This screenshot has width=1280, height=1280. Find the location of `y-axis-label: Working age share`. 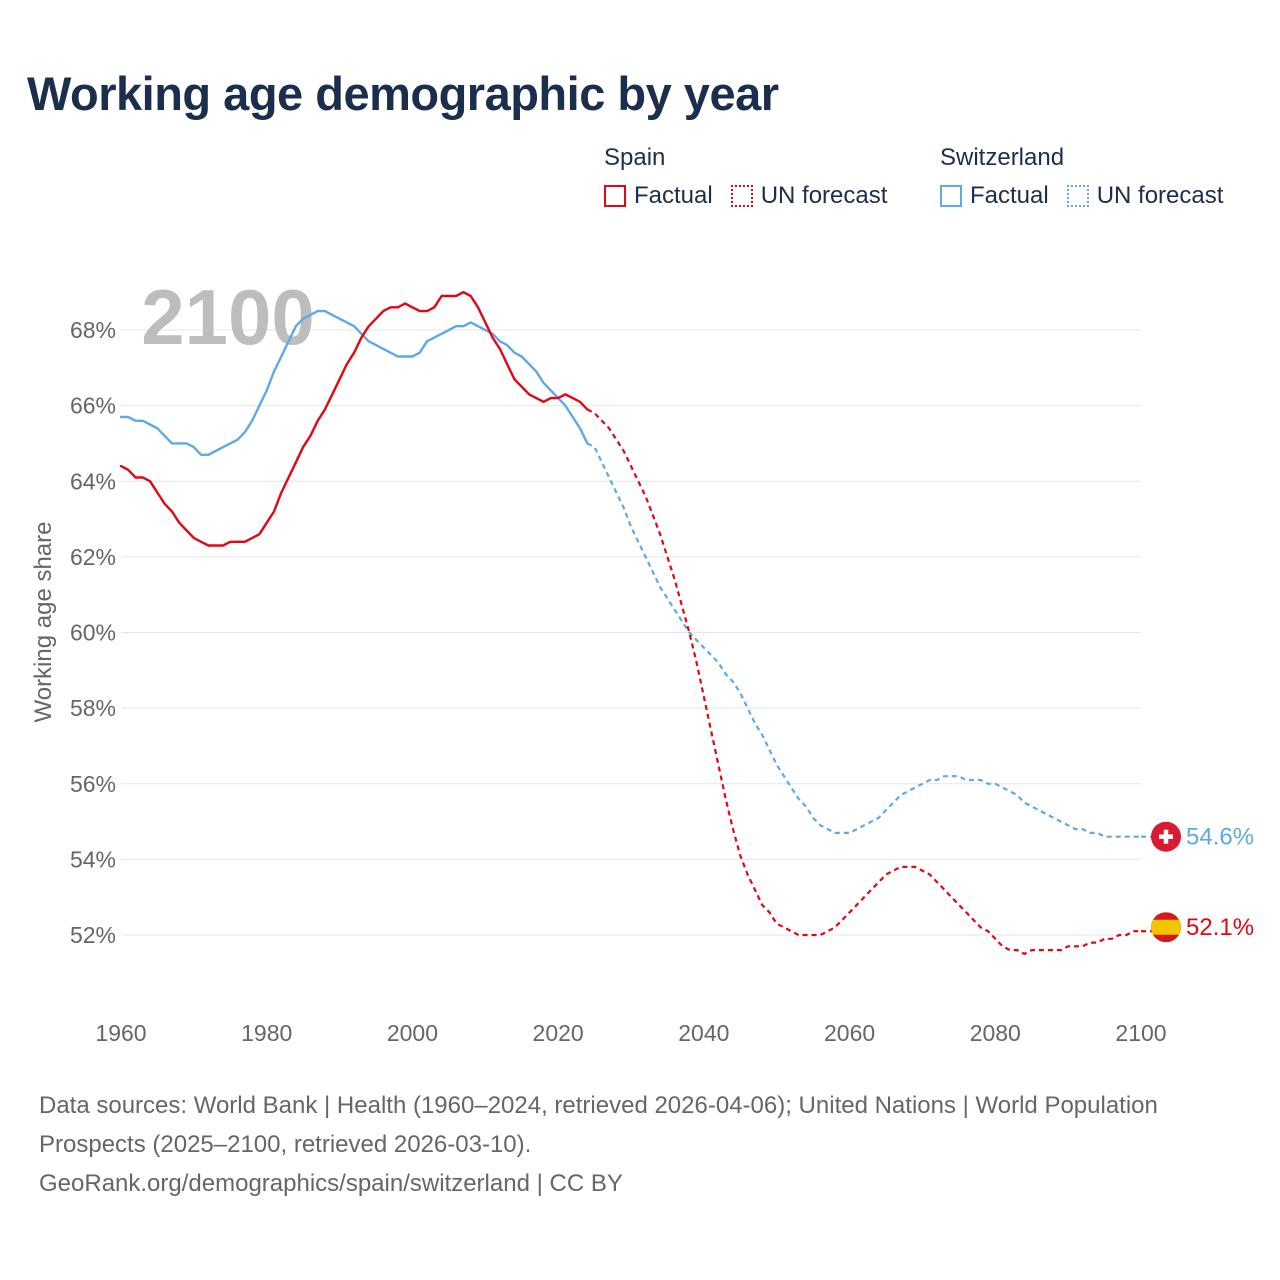

y-axis-label: Working age share is located at coordinates (43, 622).